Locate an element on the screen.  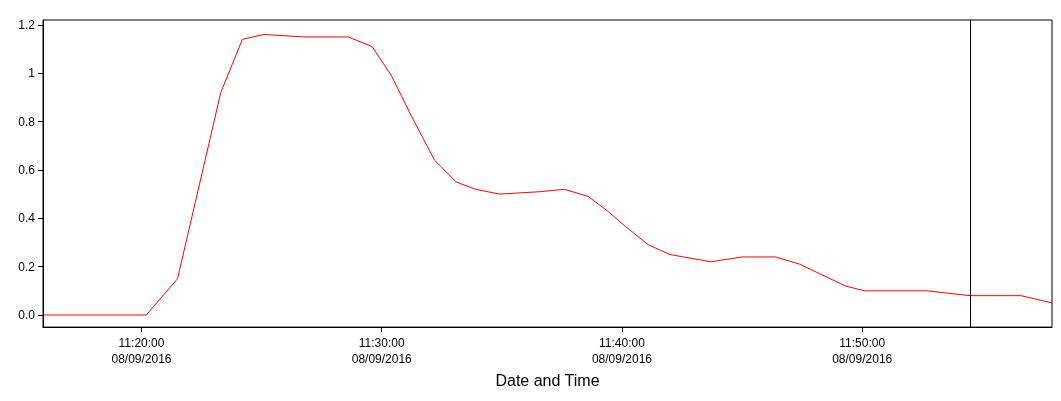
x-tick-label: 11:40:00 08/09/2016 is located at coordinates (622, 351).